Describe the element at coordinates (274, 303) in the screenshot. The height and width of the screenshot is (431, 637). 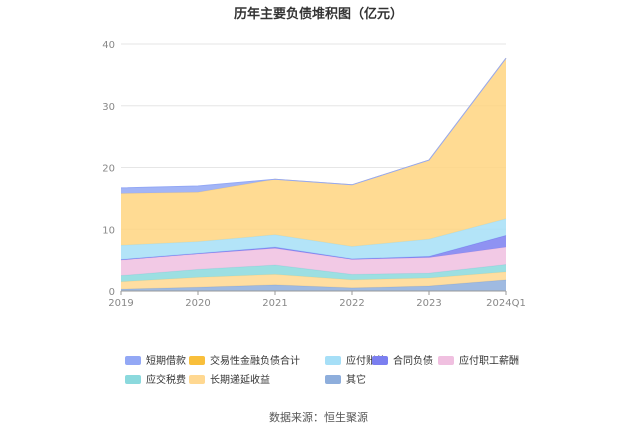
I see `x-tick-label: 2021` at that location.